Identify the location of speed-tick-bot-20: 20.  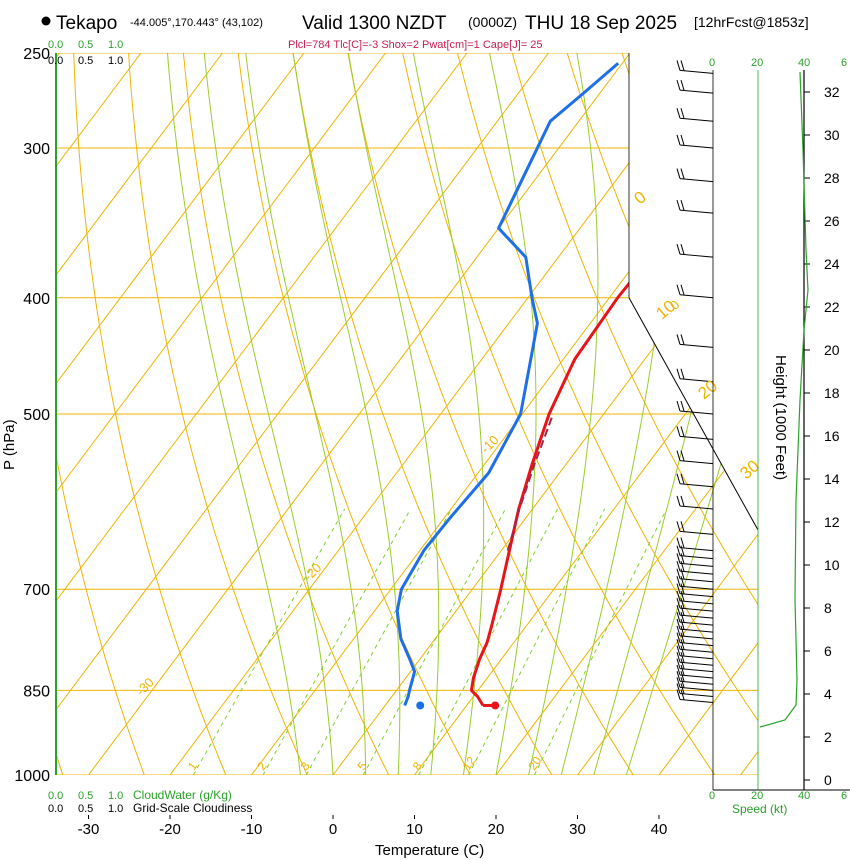
(757, 796).